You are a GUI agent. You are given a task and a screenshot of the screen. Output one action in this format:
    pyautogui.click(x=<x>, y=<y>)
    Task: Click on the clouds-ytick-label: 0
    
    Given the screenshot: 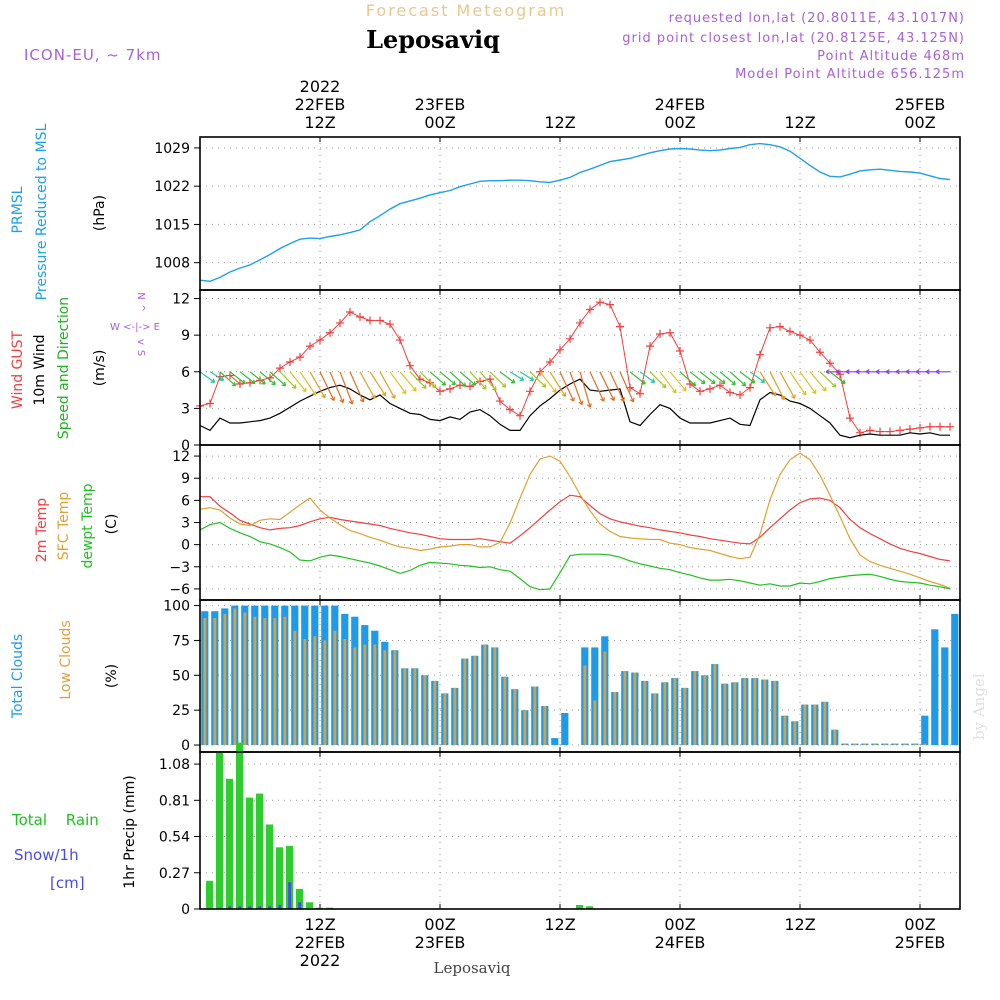 What is the action you would take?
    pyautogui.click(x=185, y=746)
    